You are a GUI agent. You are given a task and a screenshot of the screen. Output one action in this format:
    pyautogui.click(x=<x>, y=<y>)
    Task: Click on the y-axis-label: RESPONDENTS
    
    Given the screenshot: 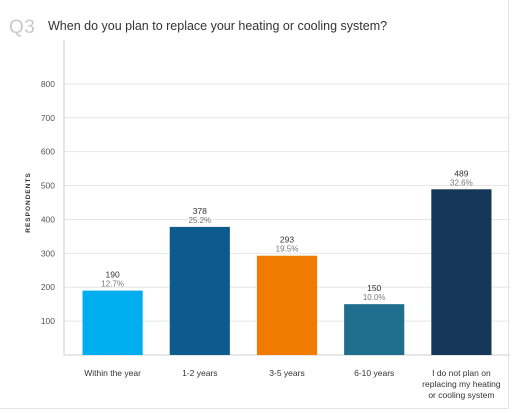 What is the action you would take?
    pyautogui.click(x=28, y=202)
    